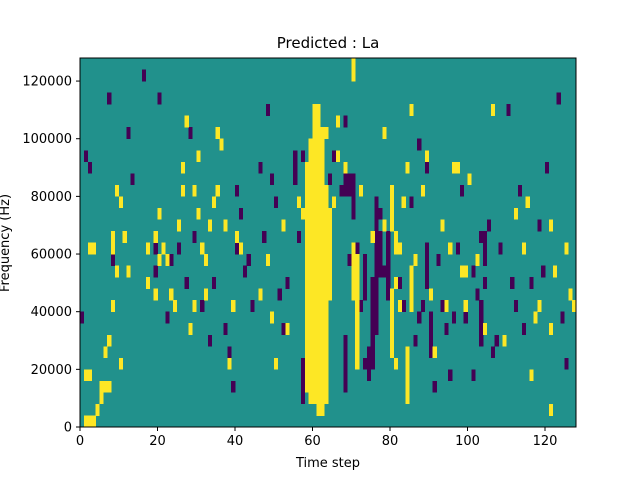  Describe the element at coordinates (47, 82) in the screenshot. I see `y-tick-label: 120000` at that location.